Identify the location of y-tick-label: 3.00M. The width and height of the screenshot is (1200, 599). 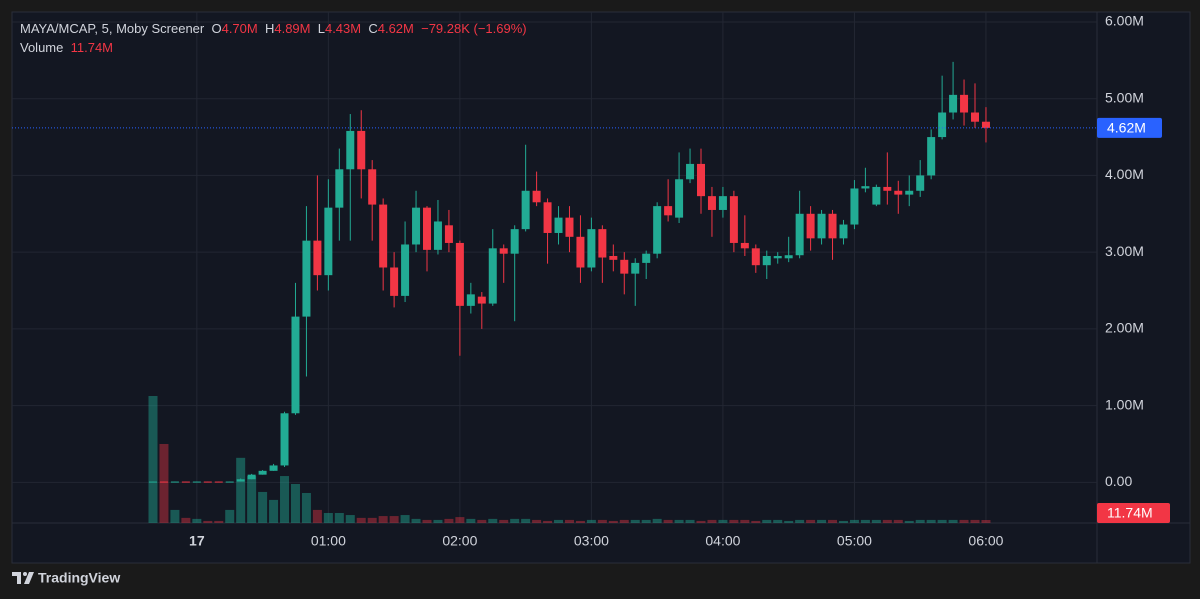
(1124, 251).